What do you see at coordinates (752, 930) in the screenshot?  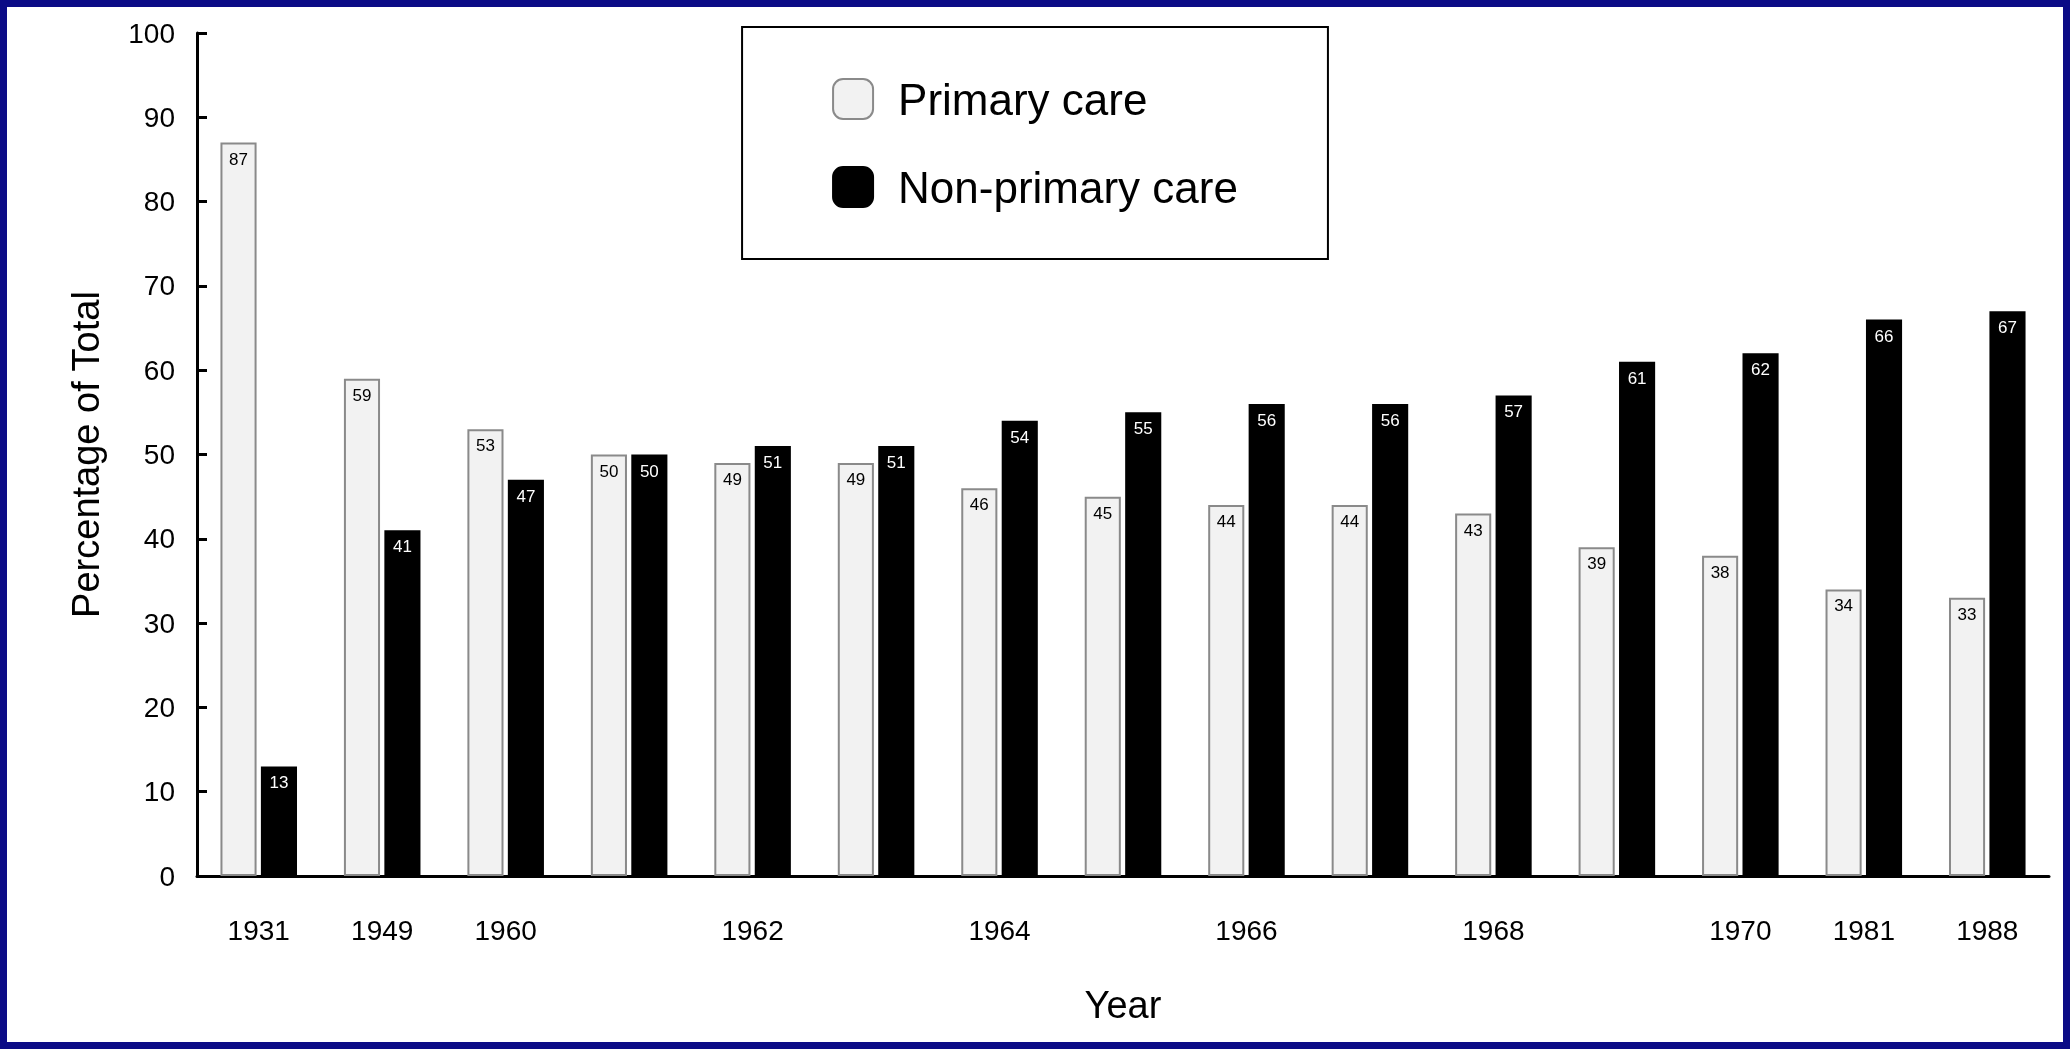 I see `x-tick-label: 1962` at bounding box center [752, 930].